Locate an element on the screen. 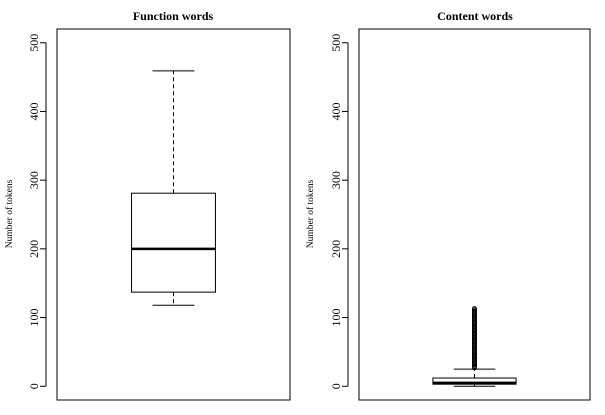 The width and height of the screenshot is (605, 415). panel-title: Content words is located at coordinates (475, 16).